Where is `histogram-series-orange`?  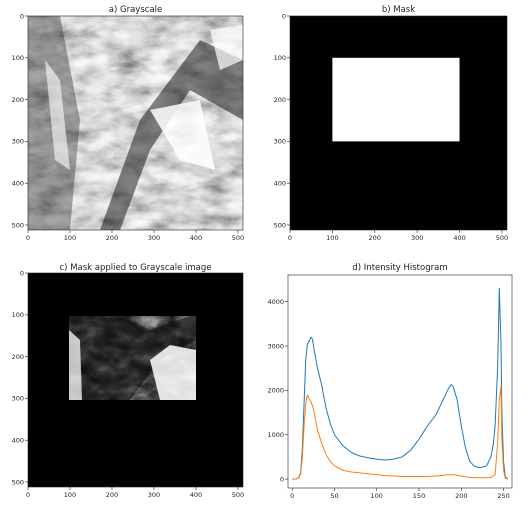 histogram-series-orange is located at coordinates (400, 432).